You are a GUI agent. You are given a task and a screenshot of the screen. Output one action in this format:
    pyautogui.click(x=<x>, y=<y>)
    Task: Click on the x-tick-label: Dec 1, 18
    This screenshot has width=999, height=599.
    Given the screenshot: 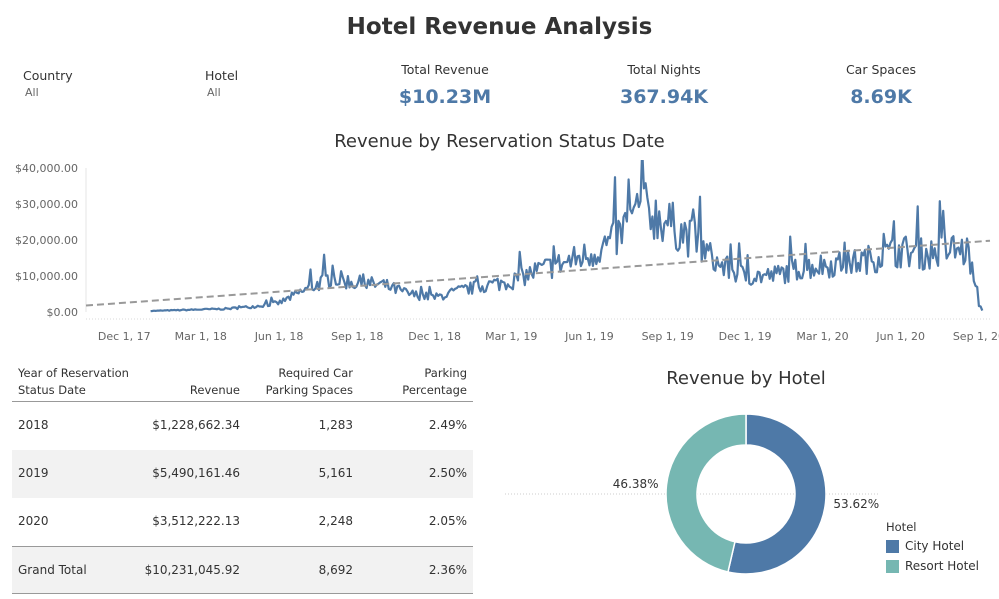 What is the action you would take?
    pyautogui.click(x=434, y=336)
    